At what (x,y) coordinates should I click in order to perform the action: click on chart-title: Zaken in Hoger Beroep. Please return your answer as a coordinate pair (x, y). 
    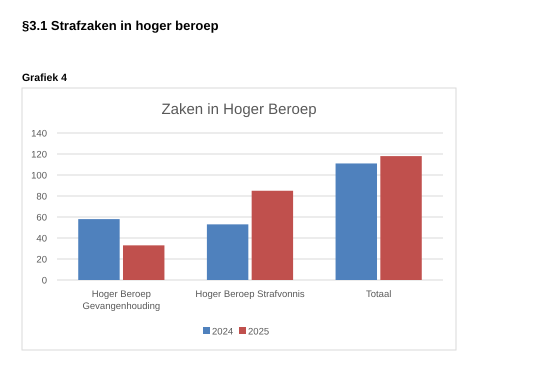
    Looking at the image, I should click on (239, 109).